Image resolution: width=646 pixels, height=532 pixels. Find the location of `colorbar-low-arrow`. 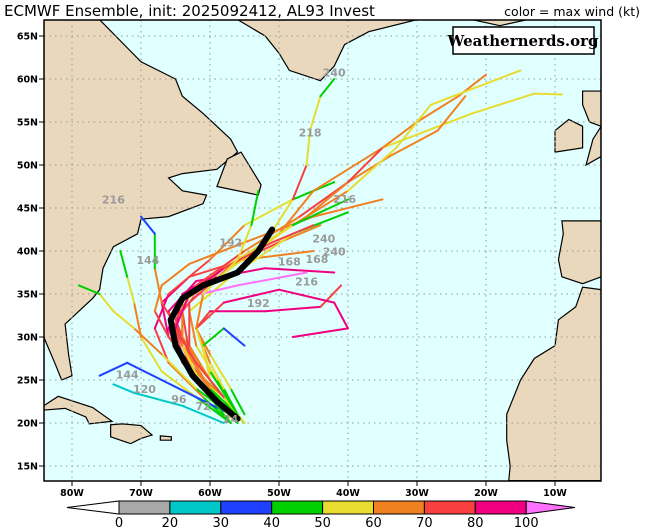

colorbar-low-arrow is located at coordinates (93, 507).